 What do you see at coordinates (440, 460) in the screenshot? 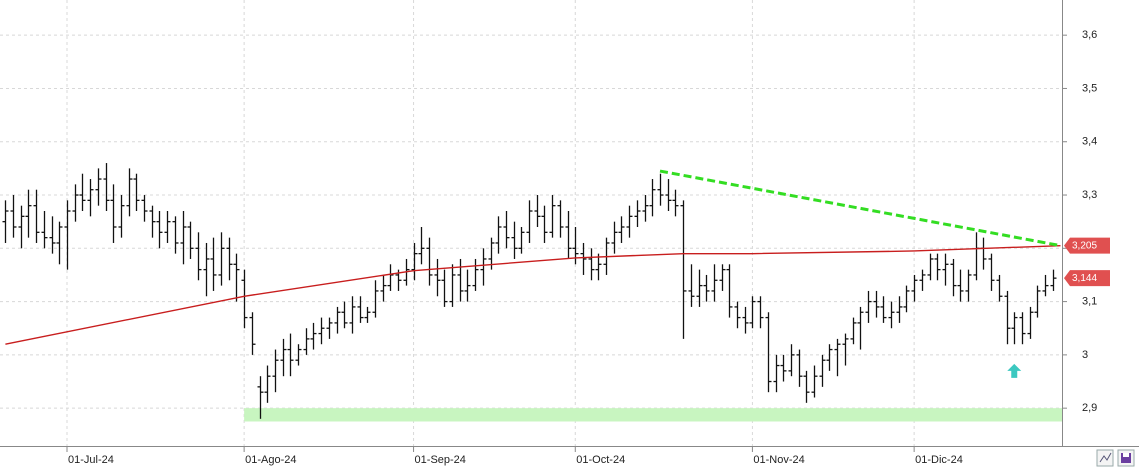
I see `x-tick-label: 01-Sep-24` at bounding box center [440, 460].